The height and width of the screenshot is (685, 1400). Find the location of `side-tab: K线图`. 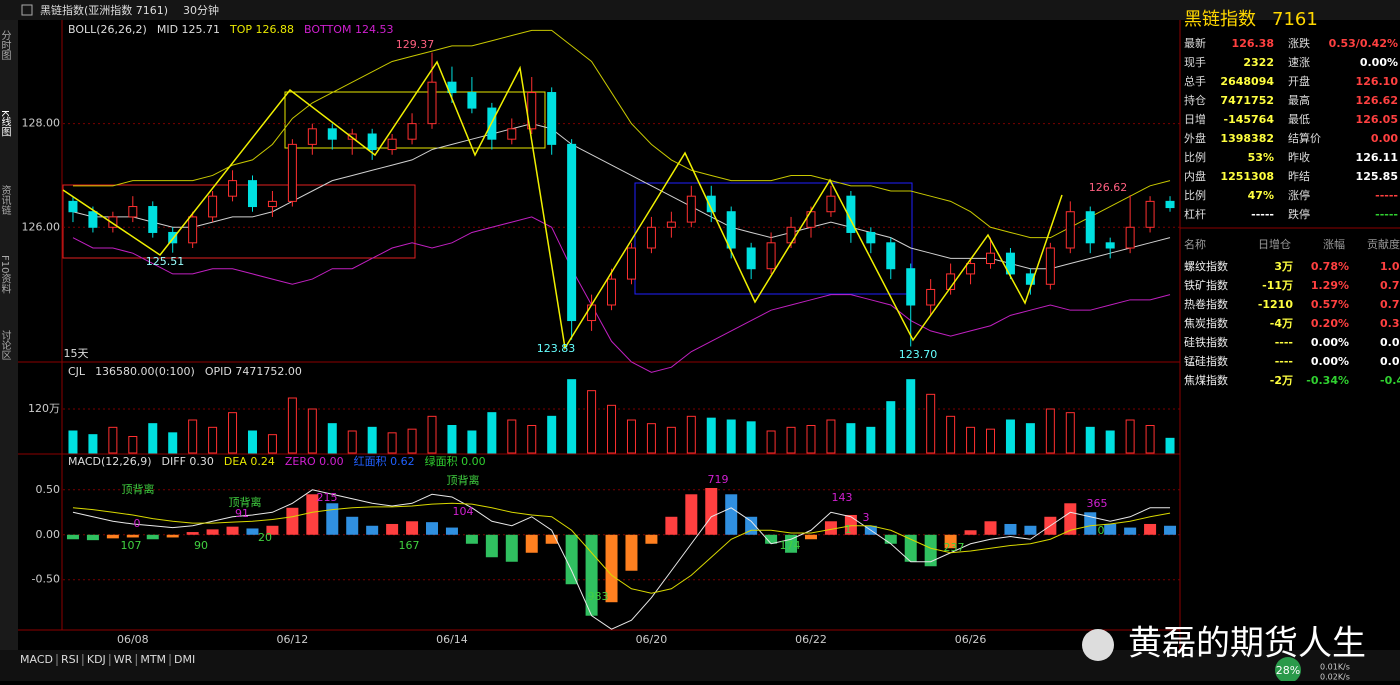

side-tab: K线图 is located at coordinates (5, 123).